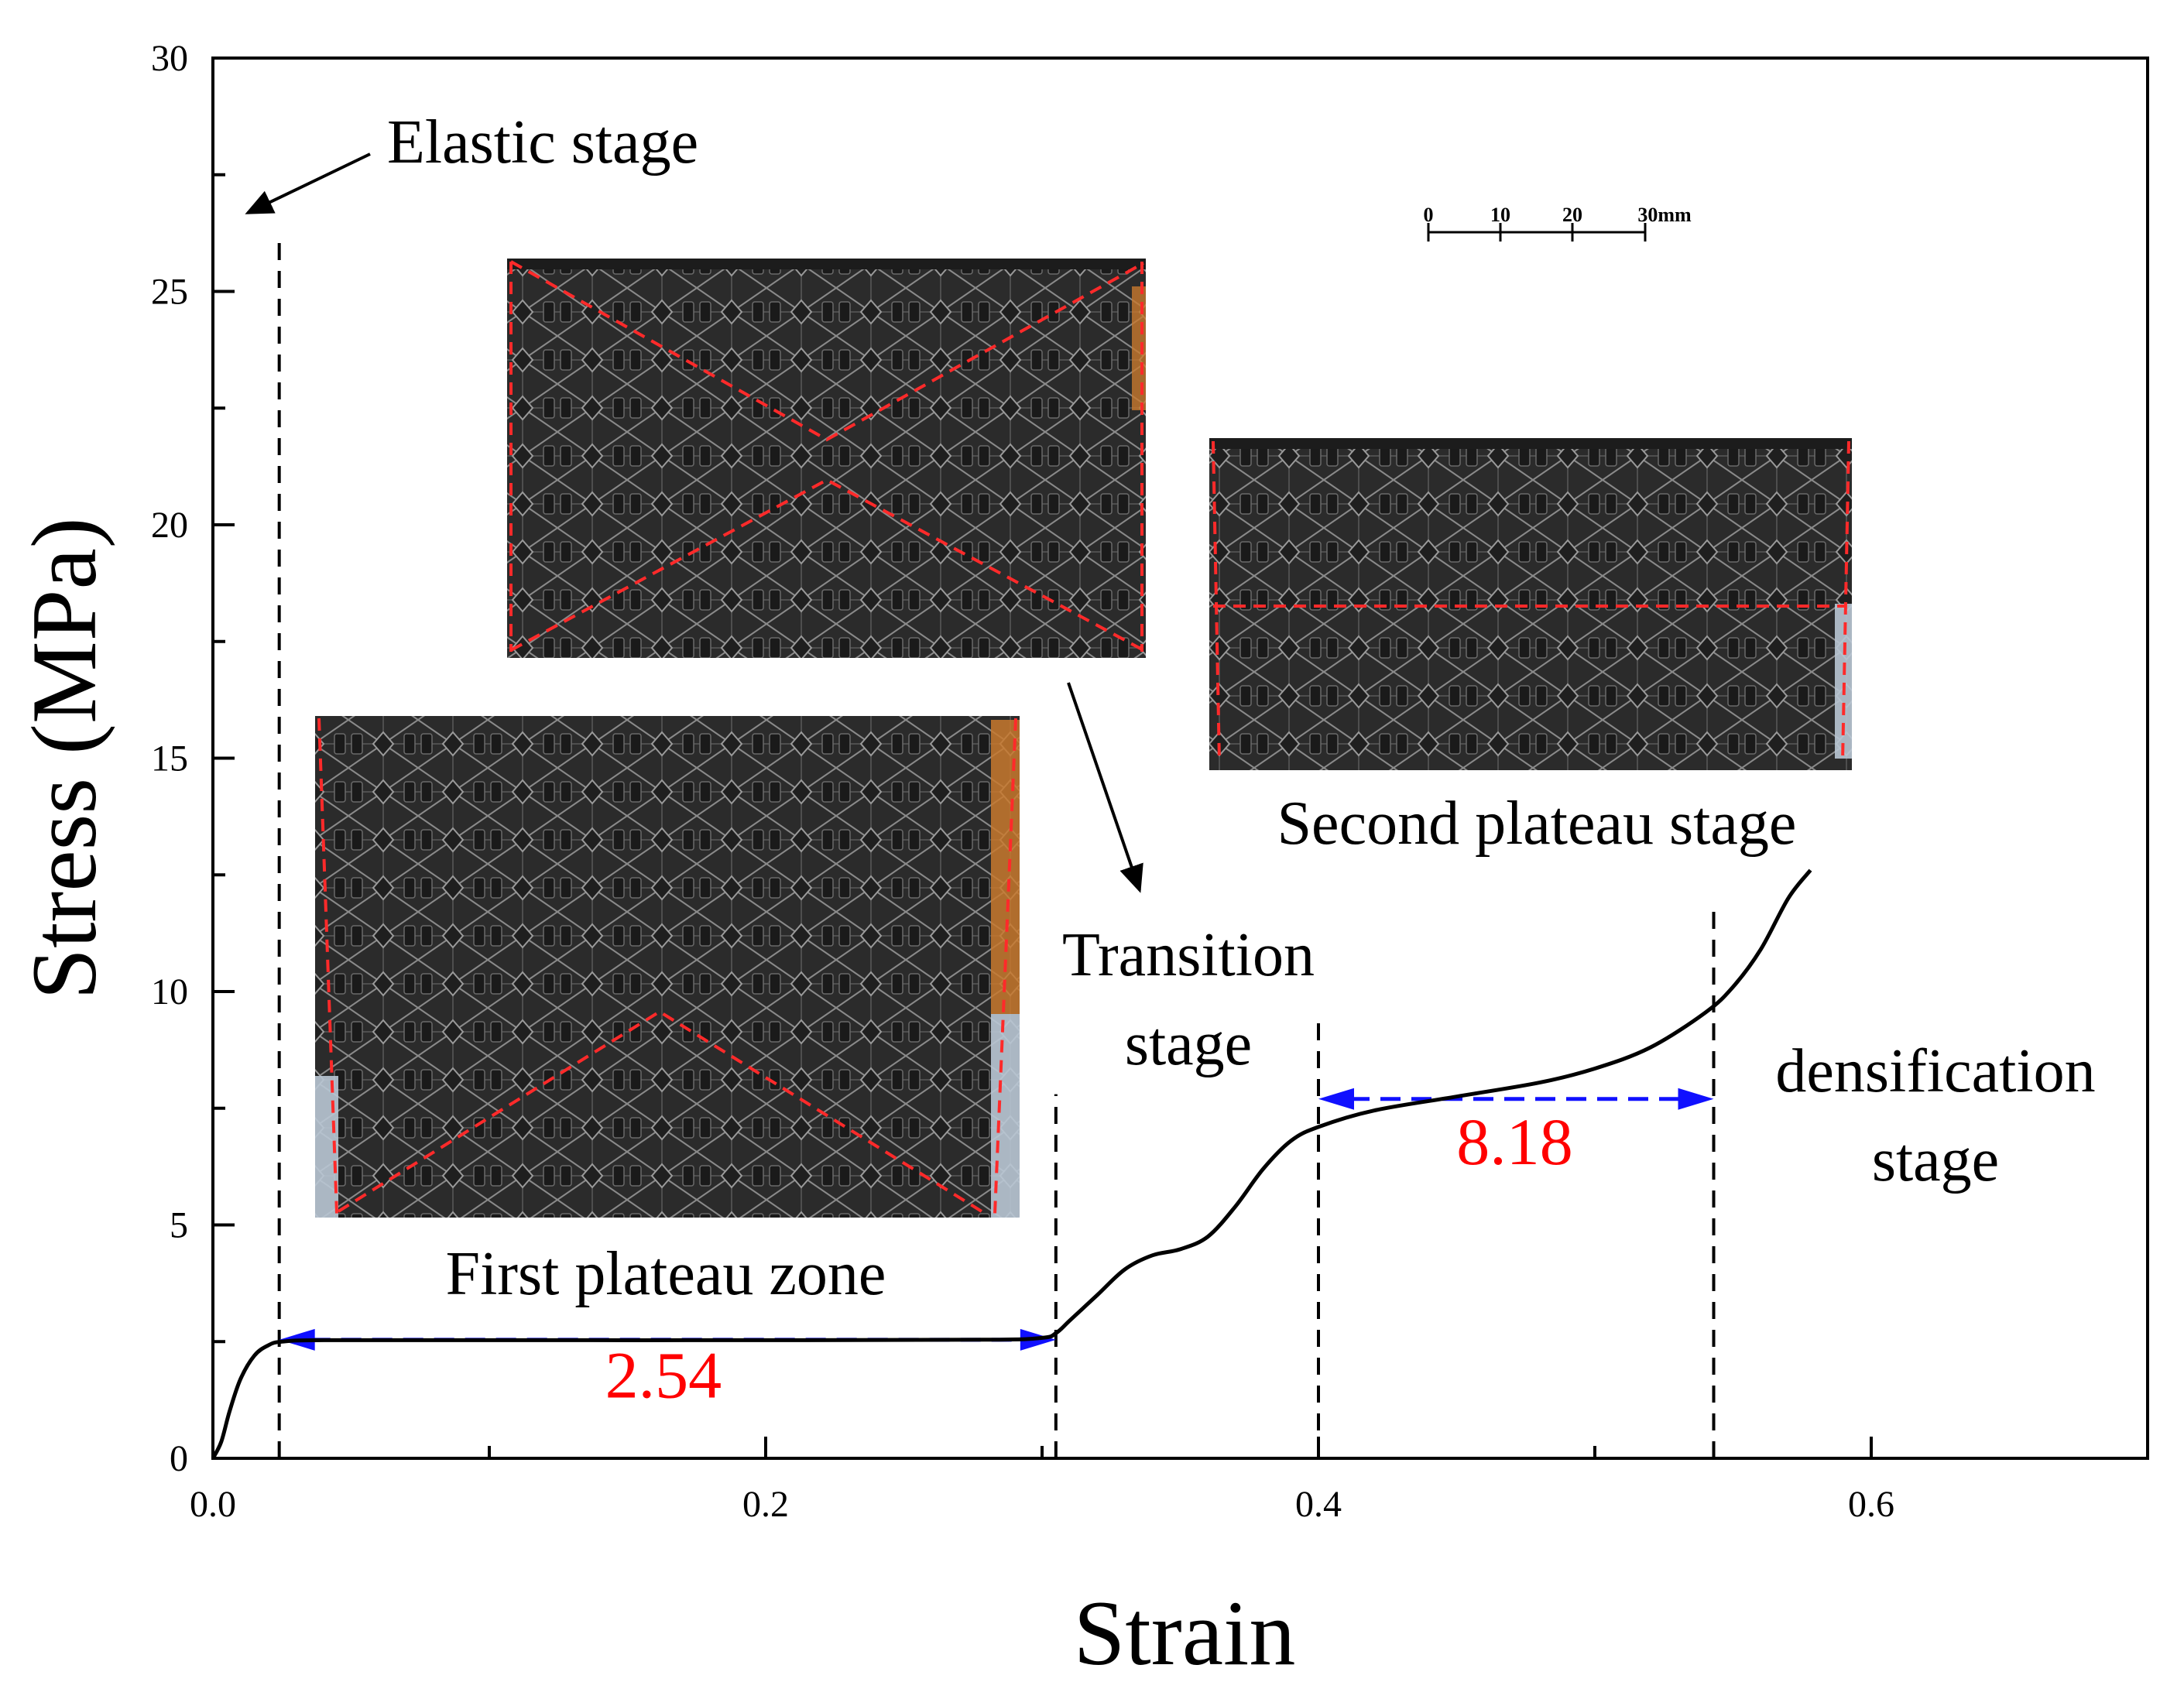  I want to click on x-tick-label: 0.4, so click(1318, 1505).